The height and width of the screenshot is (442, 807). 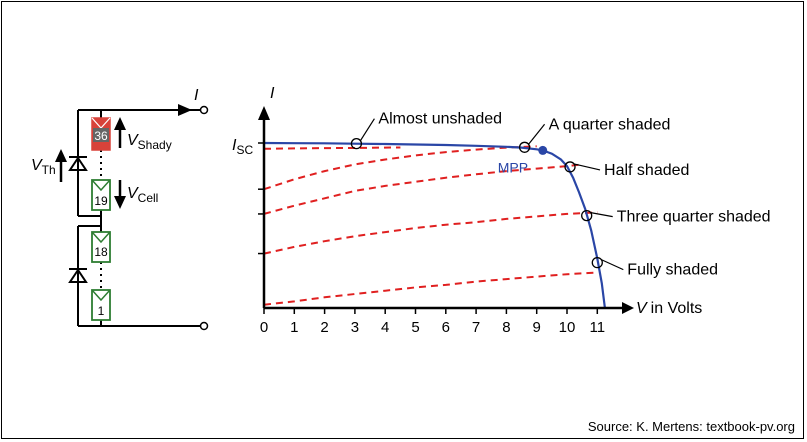 I want to click on x-tick-label: 3, so click(x=355, y=327).